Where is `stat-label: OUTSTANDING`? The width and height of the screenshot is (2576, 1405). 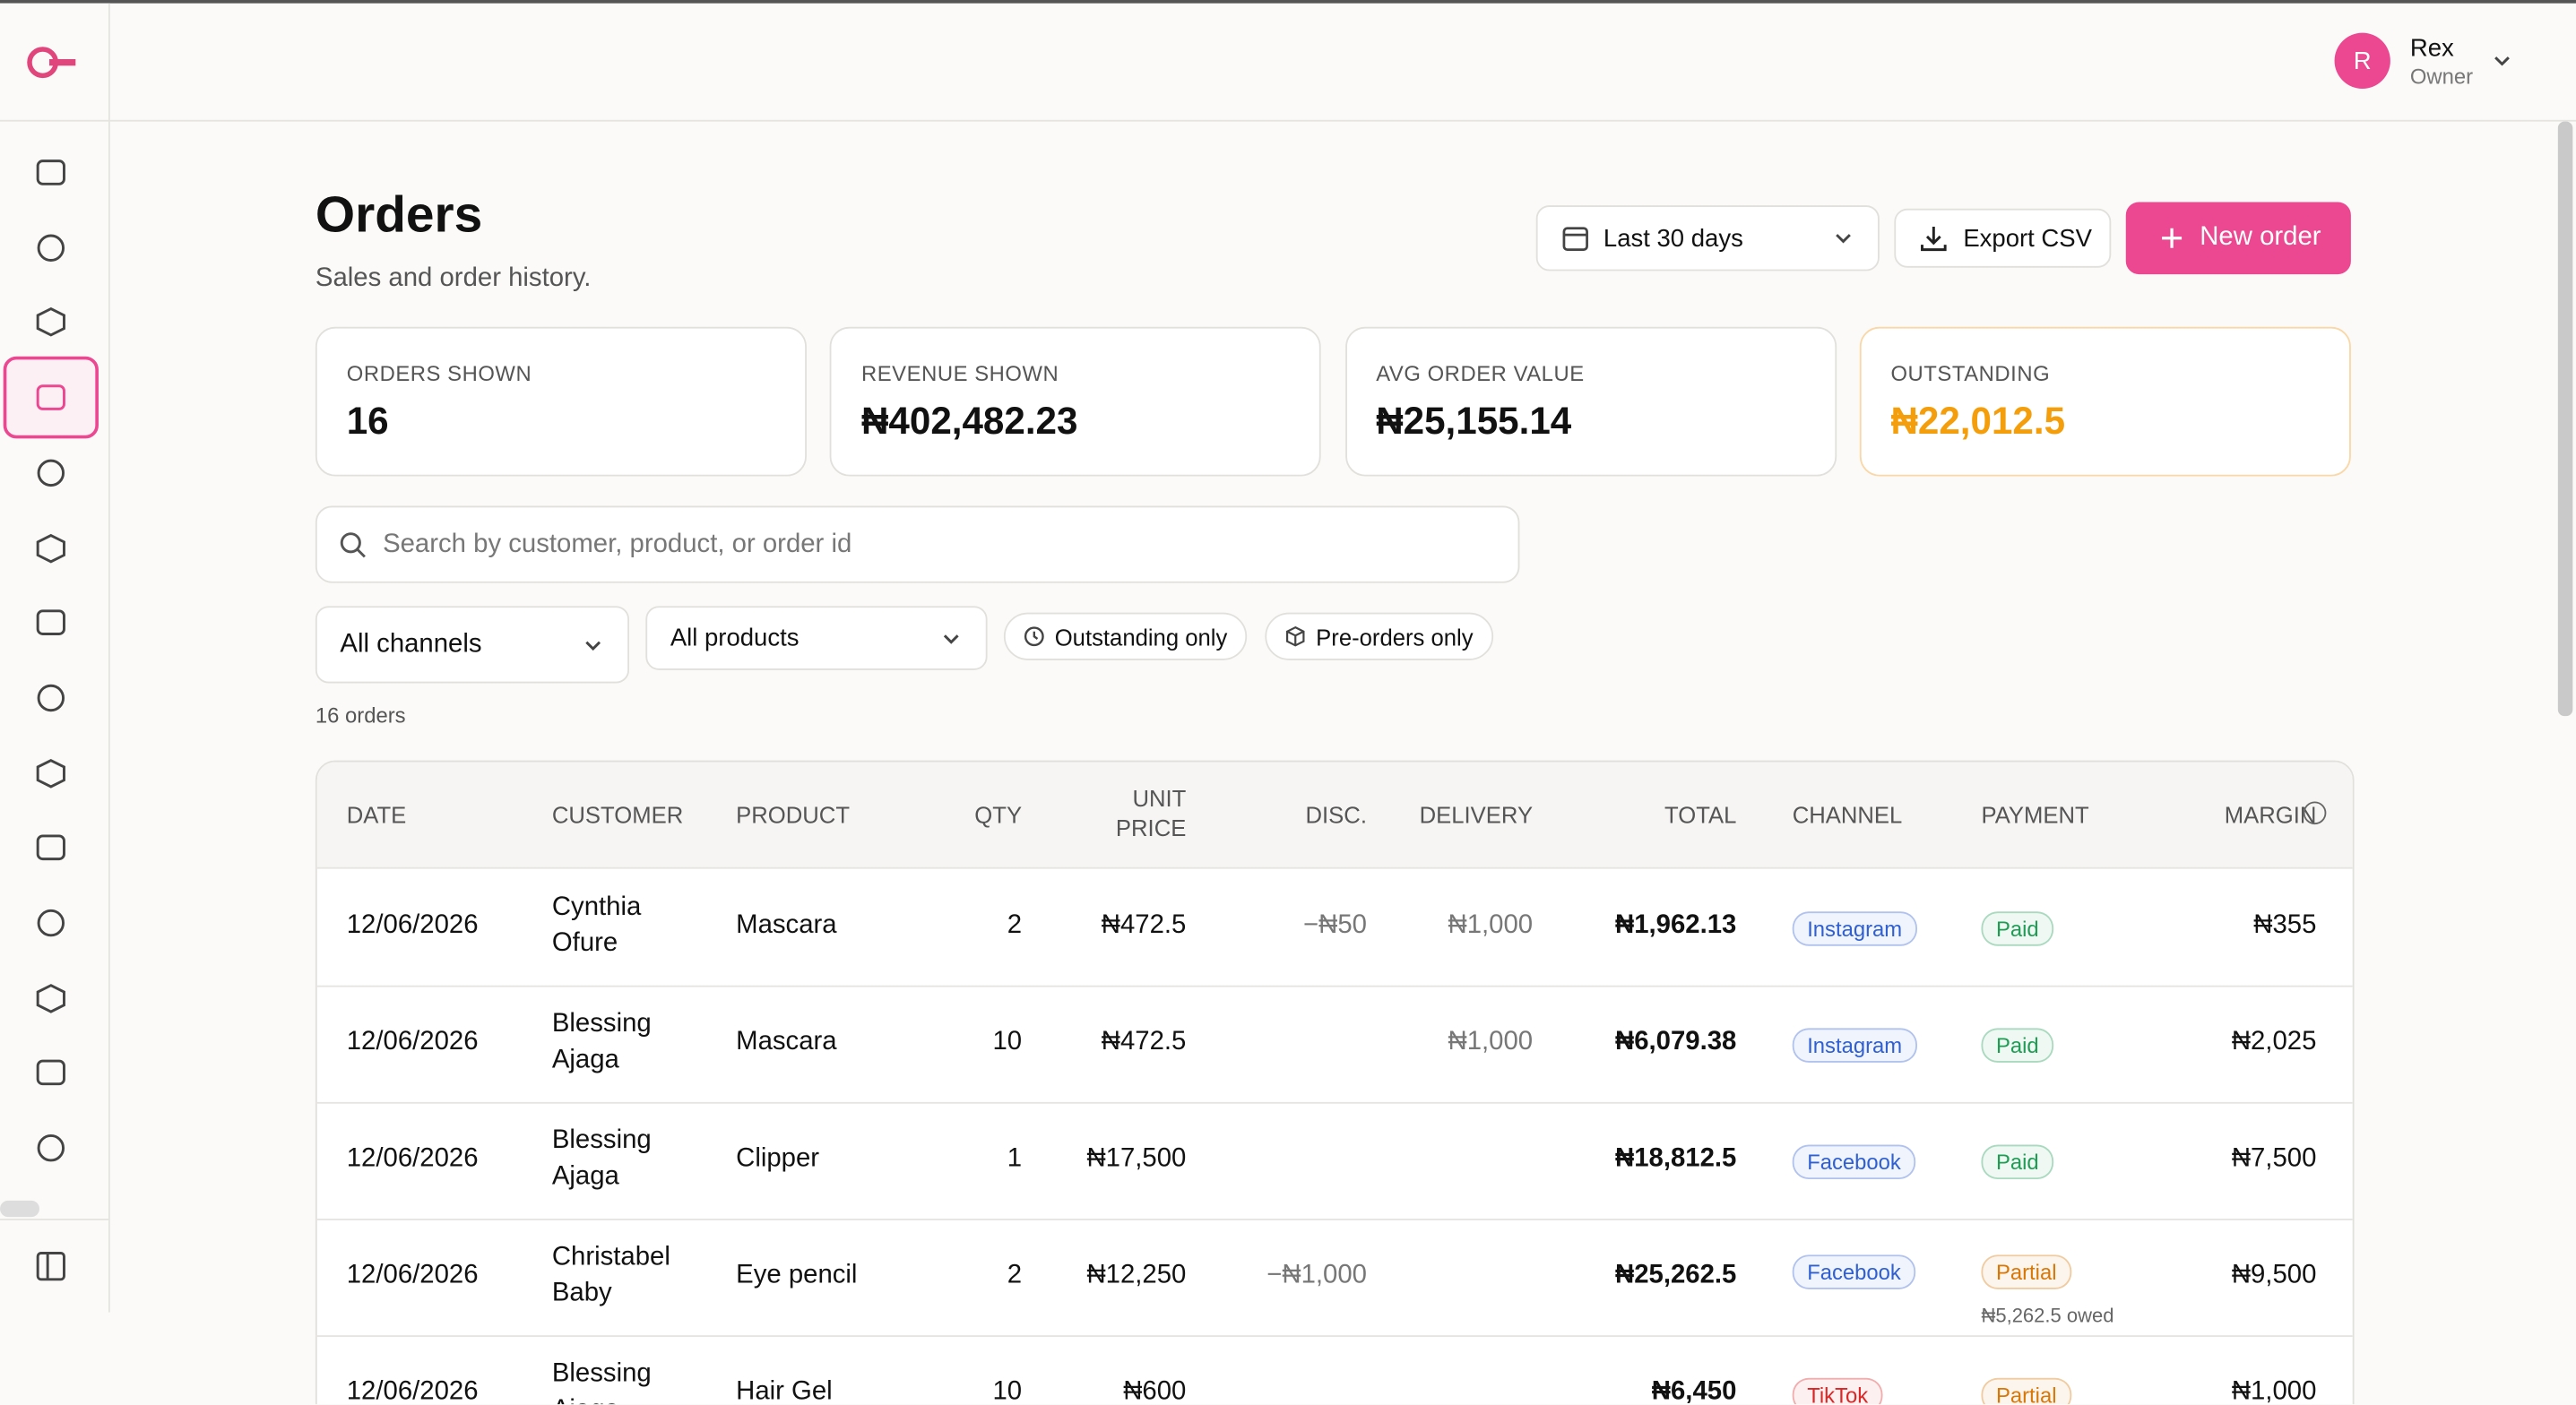 stat-label: OUTSTANDING is located at coordinates (1970, 374).